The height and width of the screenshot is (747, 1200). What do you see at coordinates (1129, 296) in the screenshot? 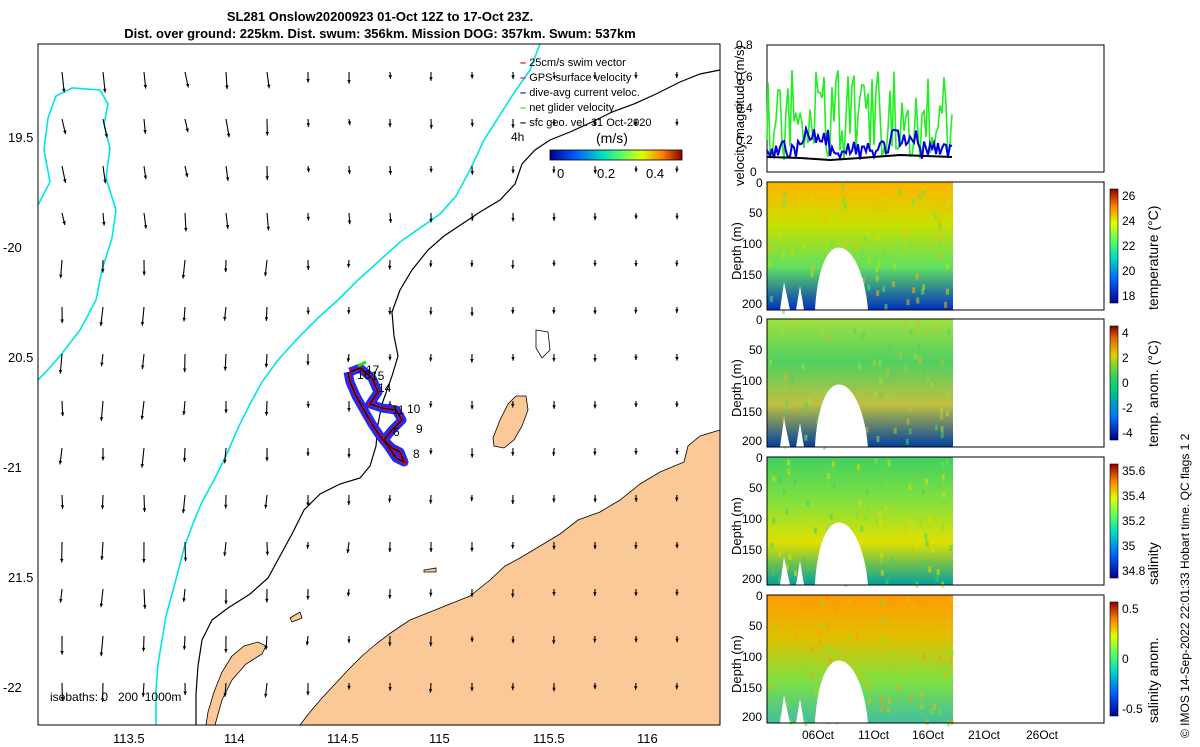
I see `colorbar-tick: 18` at bounding box center [1129, 296].